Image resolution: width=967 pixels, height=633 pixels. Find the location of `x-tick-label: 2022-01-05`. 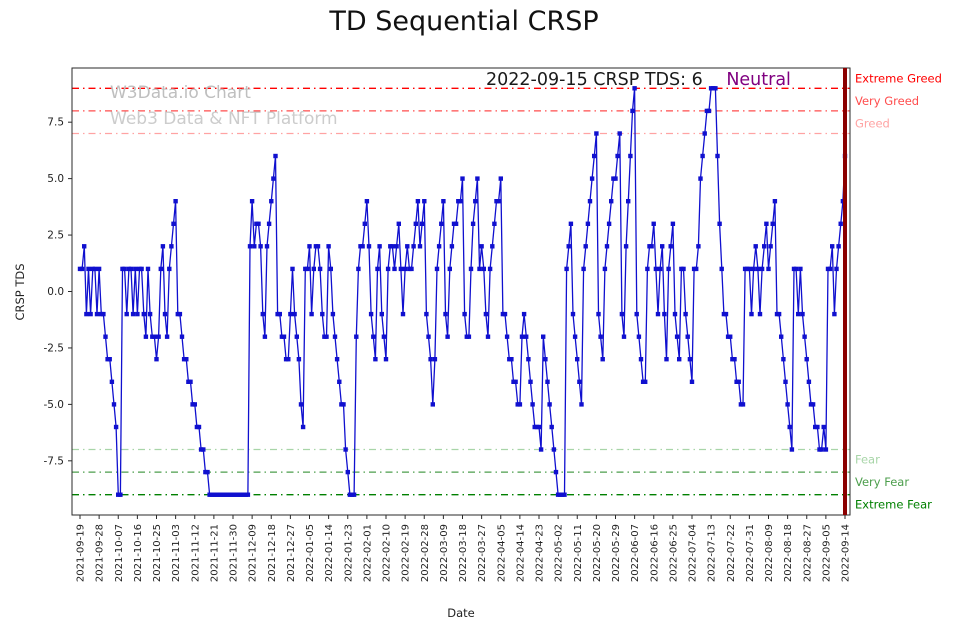

x-tick-label: 2022-01-05 is located at coordinates (310, 553).